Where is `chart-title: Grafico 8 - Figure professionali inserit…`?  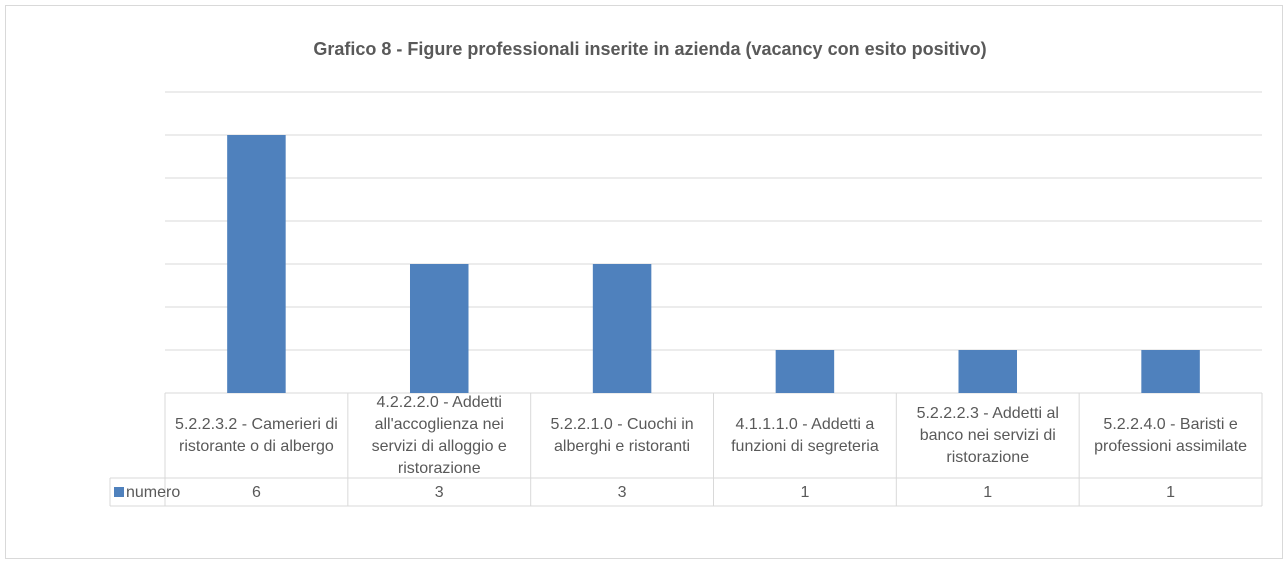 chart-title: Grafico 8 - Figure professionali inserit… is located at coordinates (649, 49).